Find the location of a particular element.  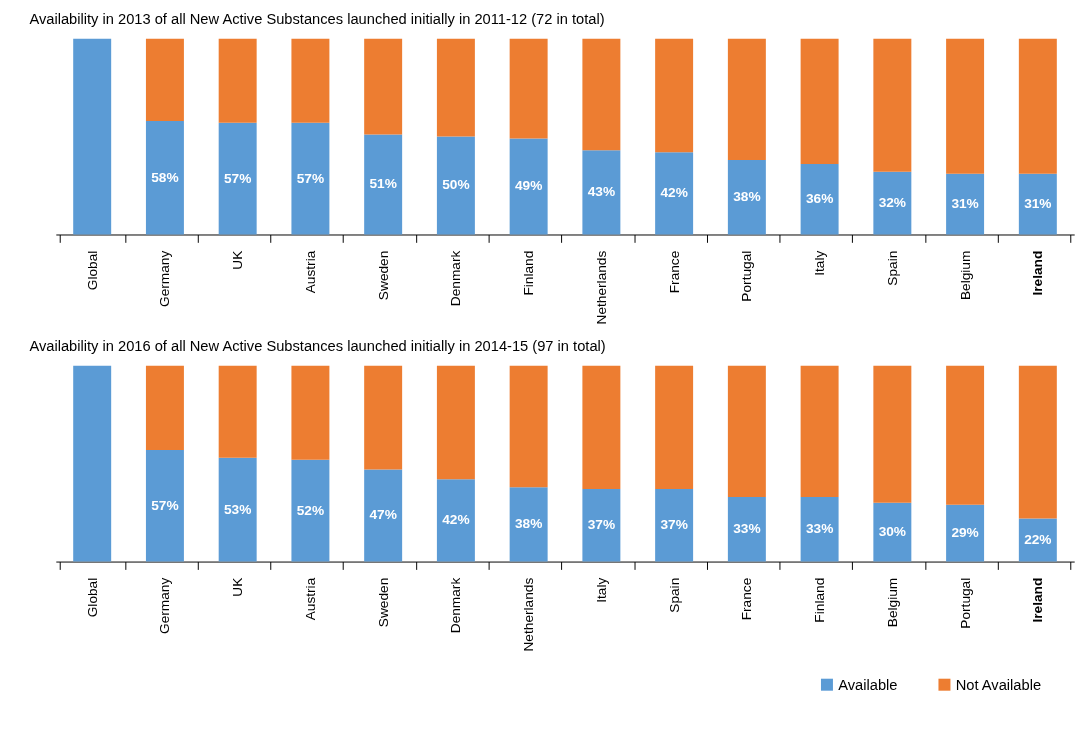

data-label: 50% is located at coordinates (456, 185).